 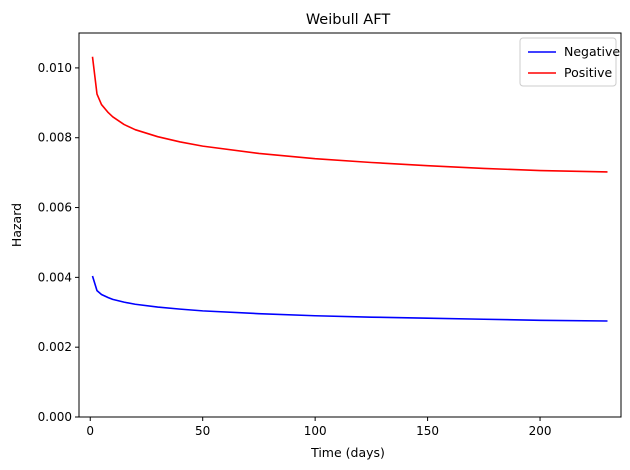 I want to click on legend-box, so click(x=568, y=62).